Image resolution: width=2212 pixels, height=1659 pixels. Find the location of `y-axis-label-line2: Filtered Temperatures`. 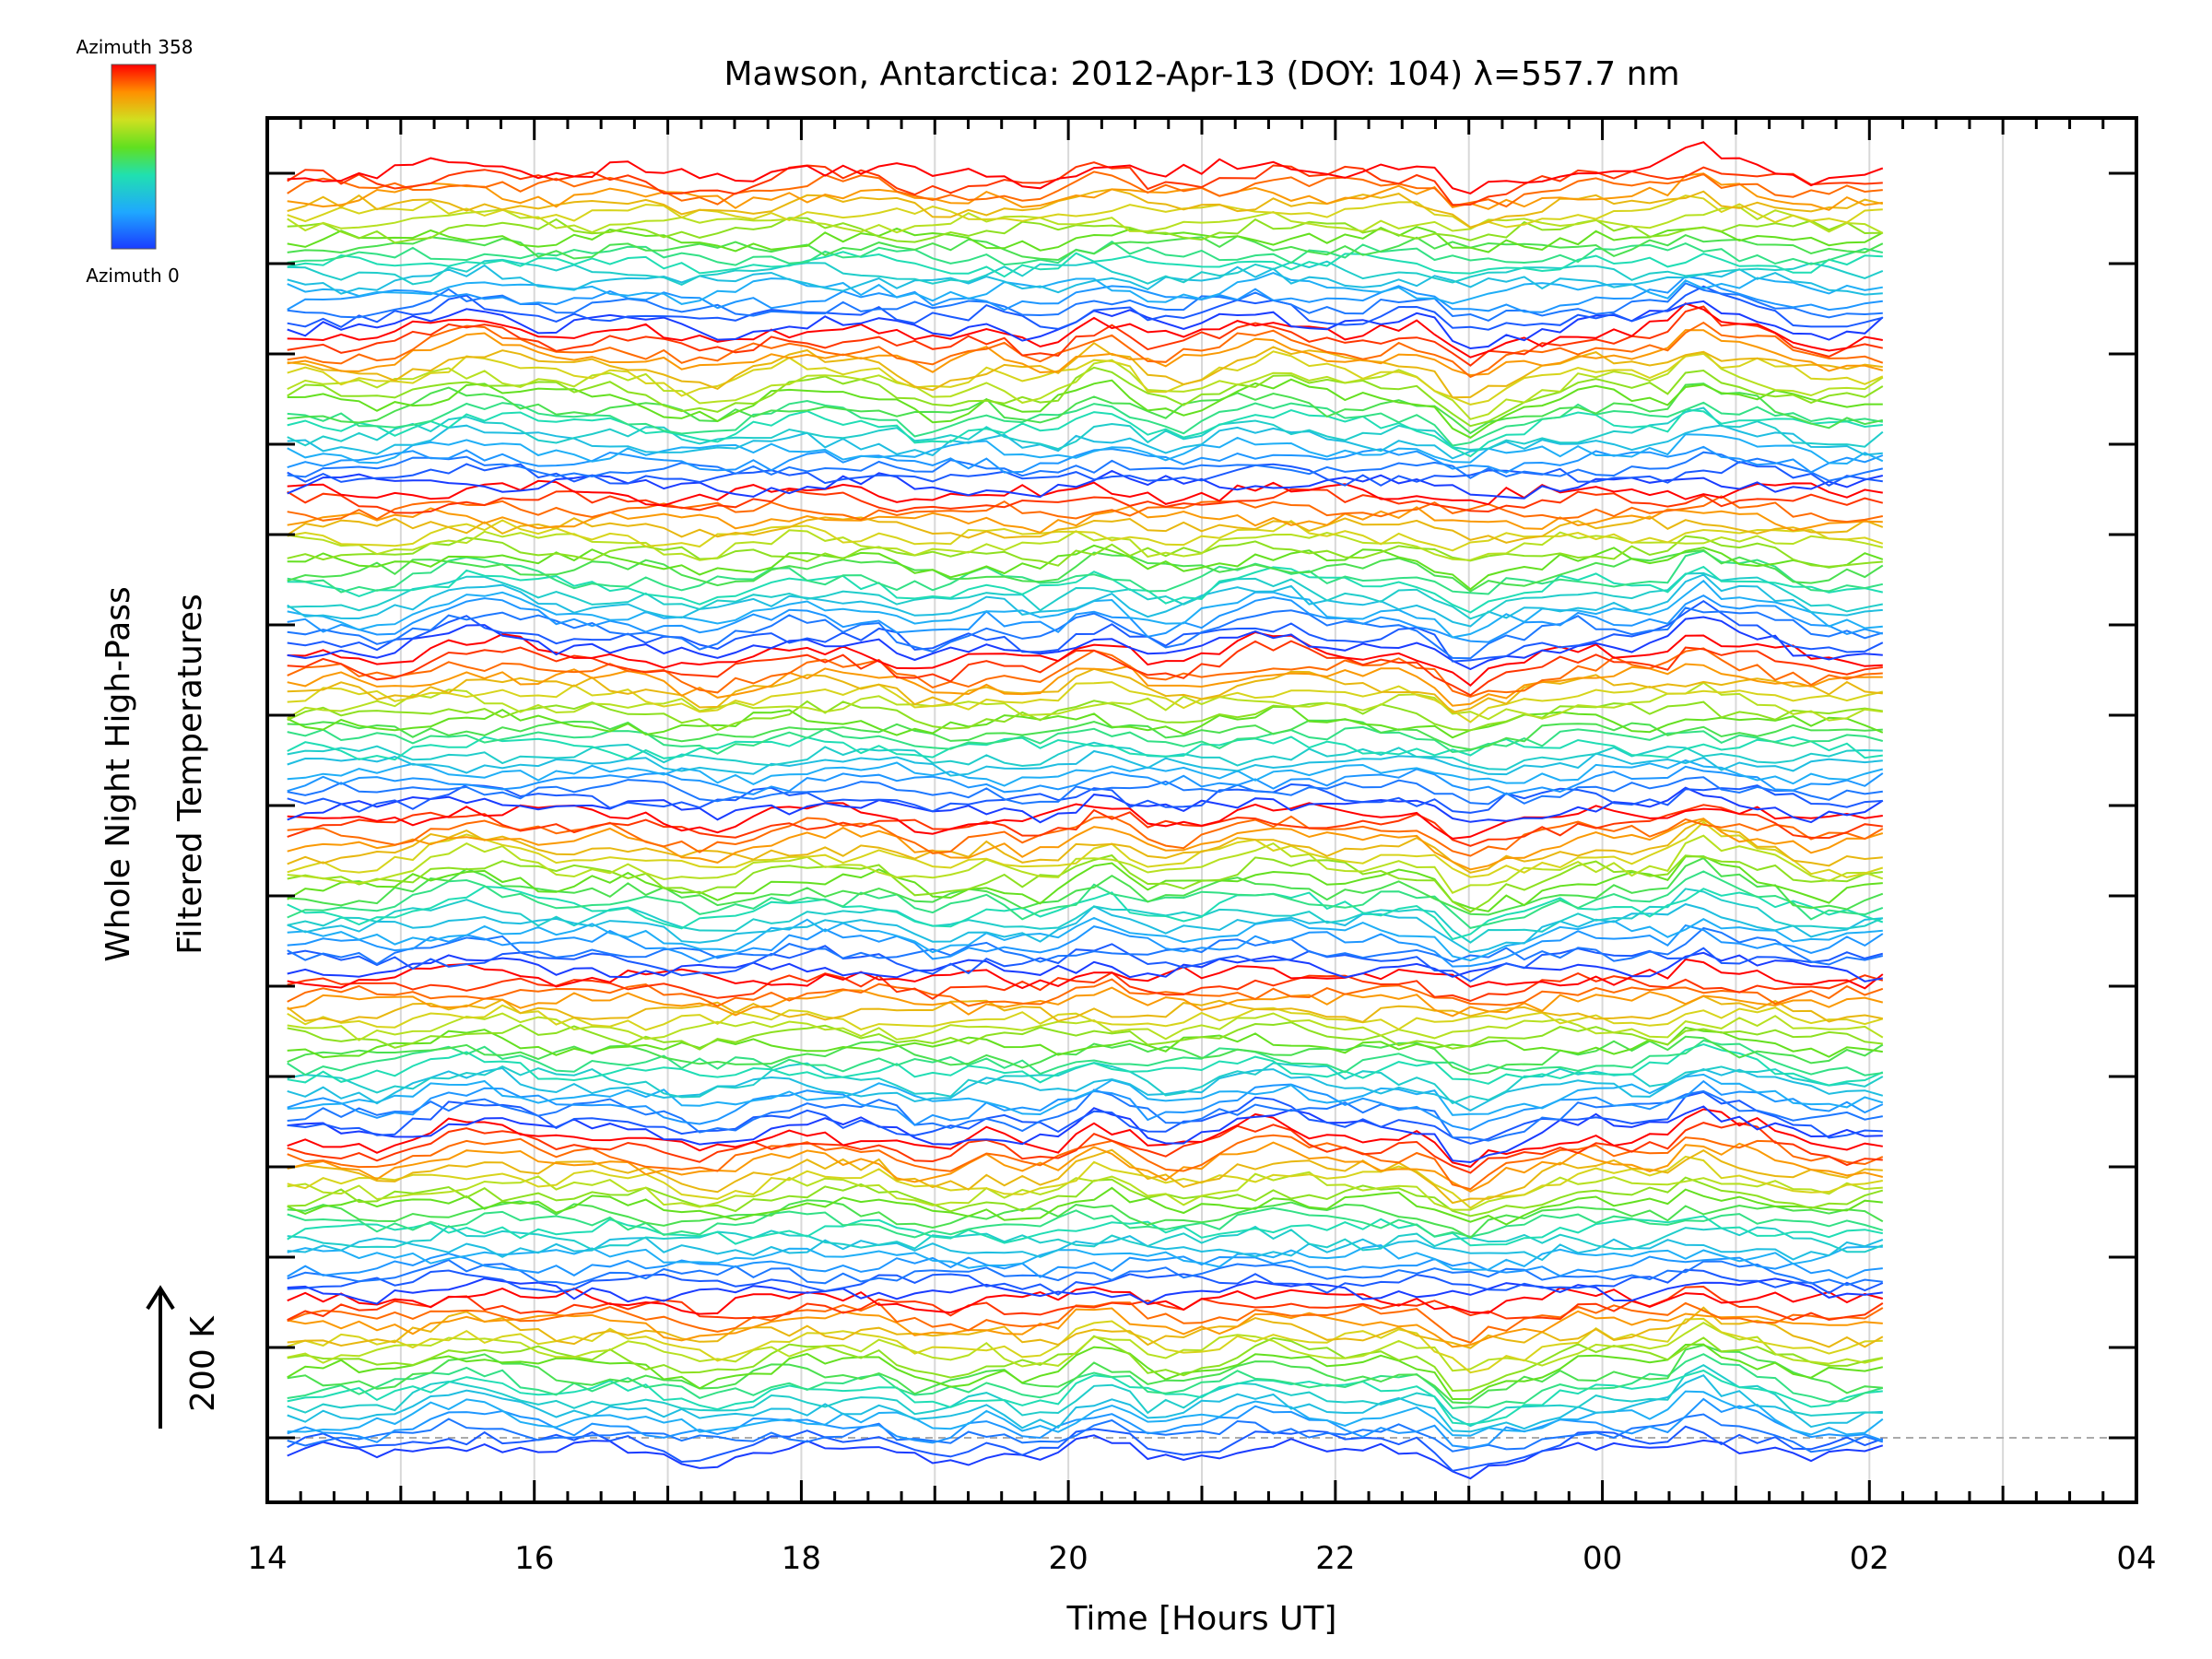

y-axis-label-line2: Filtered Temperatures is located at coordinates (190, 774).